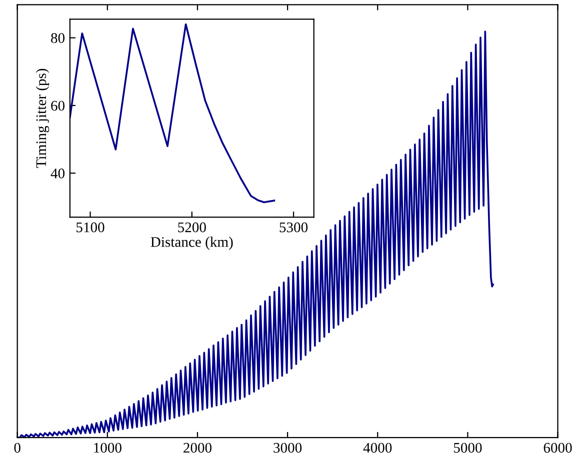  What do you see at coordinates (57, 173) in the screenshot?
I see `y-tick-label: 40` at bounding box center [57, 173].